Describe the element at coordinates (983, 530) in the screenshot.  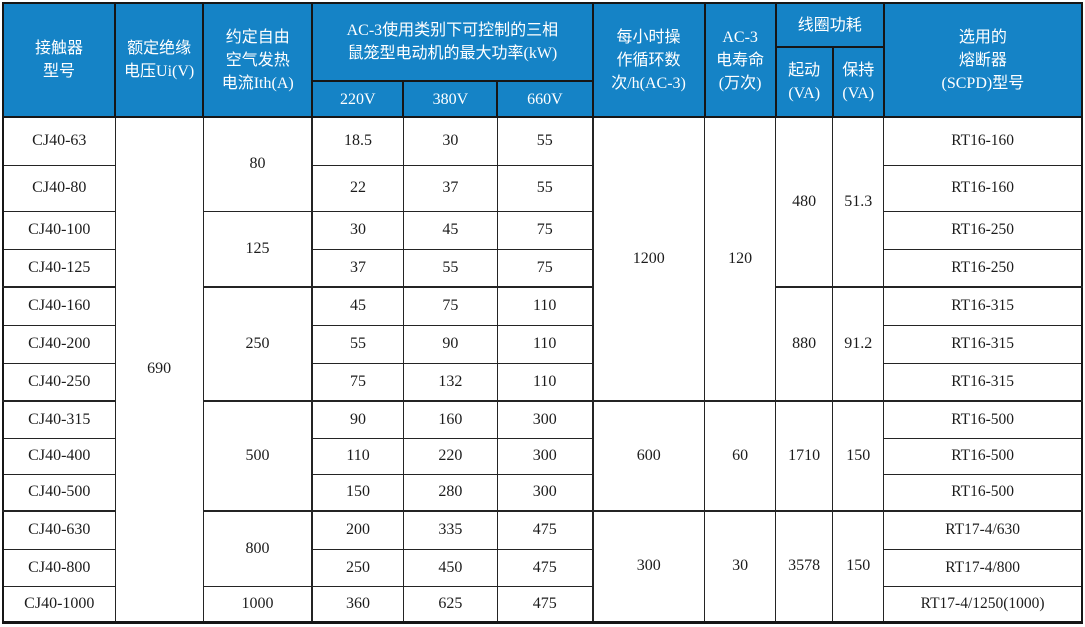
I see `fuse-cell: RT17-4/630` at that location.